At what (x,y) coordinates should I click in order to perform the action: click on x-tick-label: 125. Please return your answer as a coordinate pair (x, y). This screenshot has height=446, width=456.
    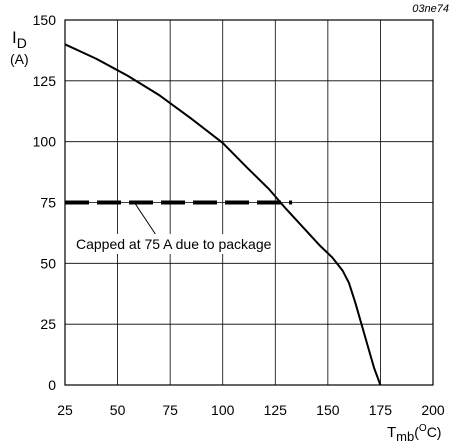
    Looking at the image, I should click on (276, 410).